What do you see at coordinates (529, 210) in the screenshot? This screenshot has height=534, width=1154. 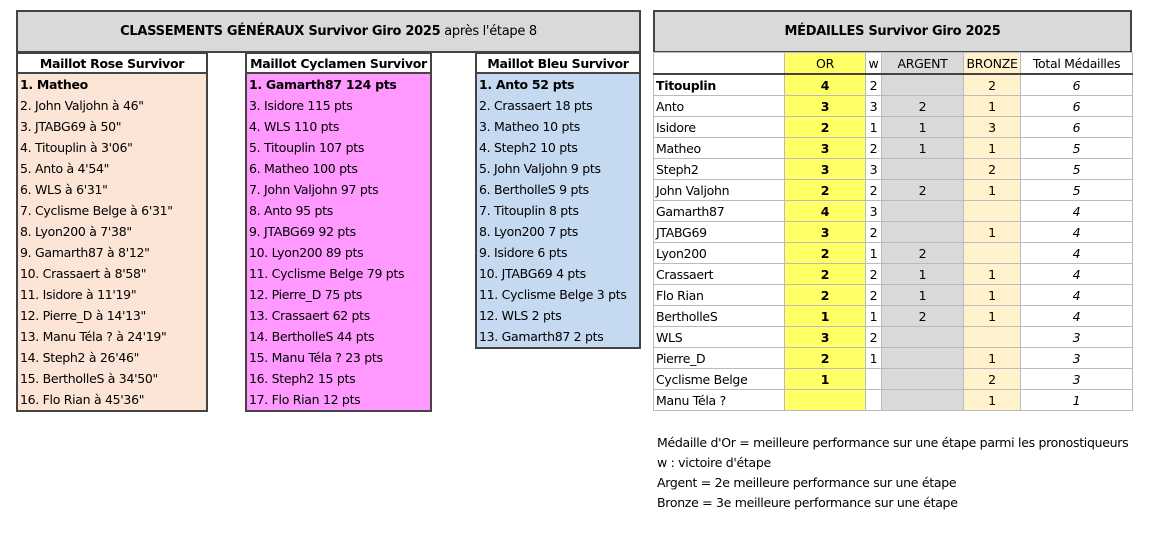 I see `bleu-list-item: 7. Titouplin 8 pts` at bounding box center [529, 210].